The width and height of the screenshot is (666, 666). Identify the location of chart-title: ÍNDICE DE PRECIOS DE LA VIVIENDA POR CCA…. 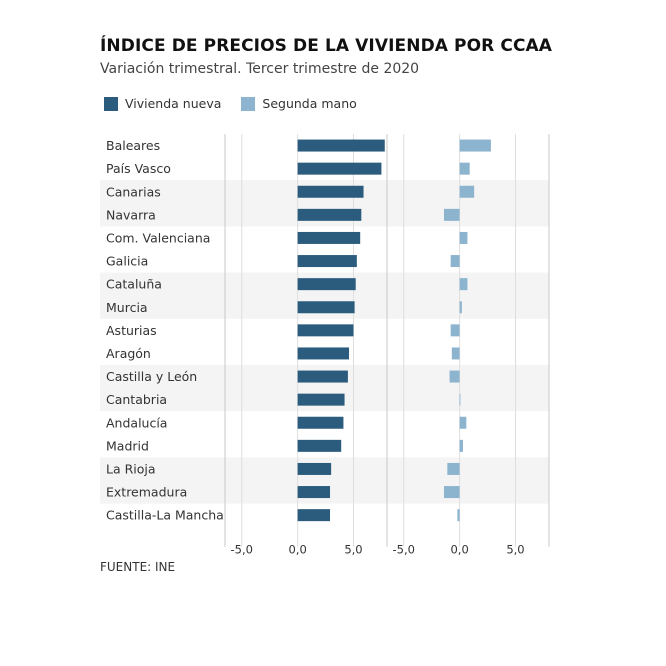
(326, 46).